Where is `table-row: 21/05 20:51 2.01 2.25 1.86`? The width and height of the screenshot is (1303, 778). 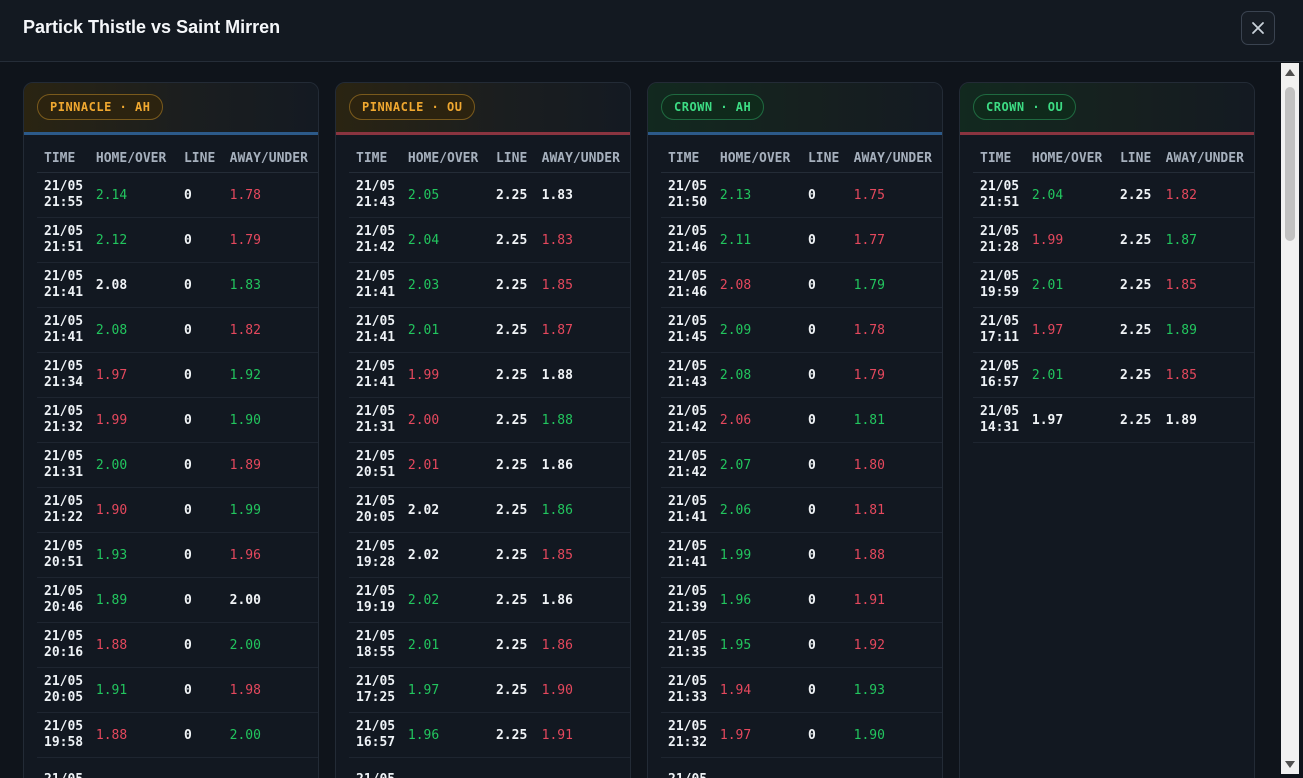 table-row: 21/05 20:51 2.01 2.25 1.86 is located at coordinates (489, 465).